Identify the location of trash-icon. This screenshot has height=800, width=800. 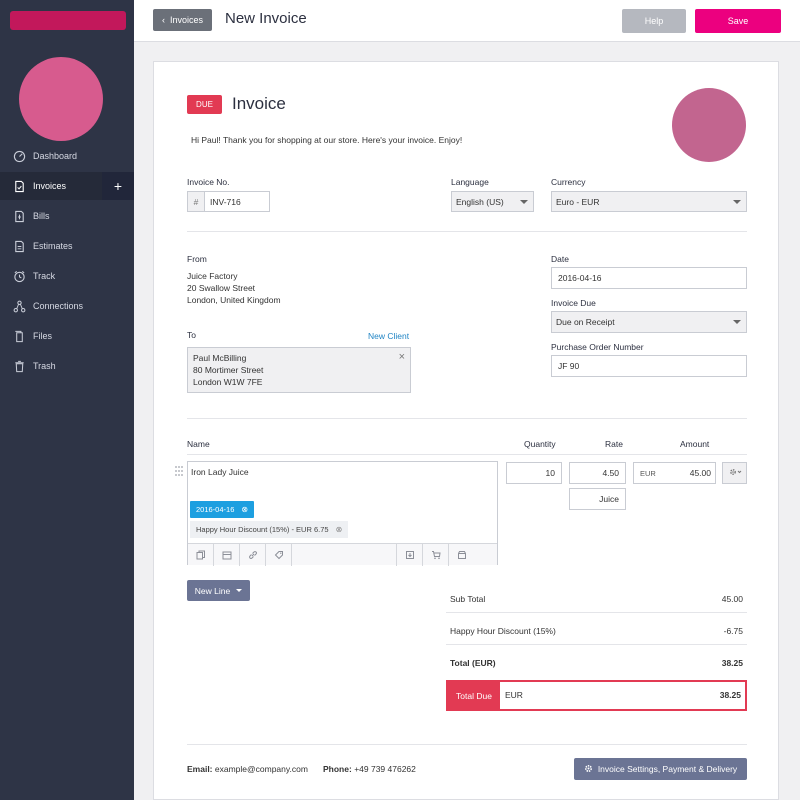
(19, 366).